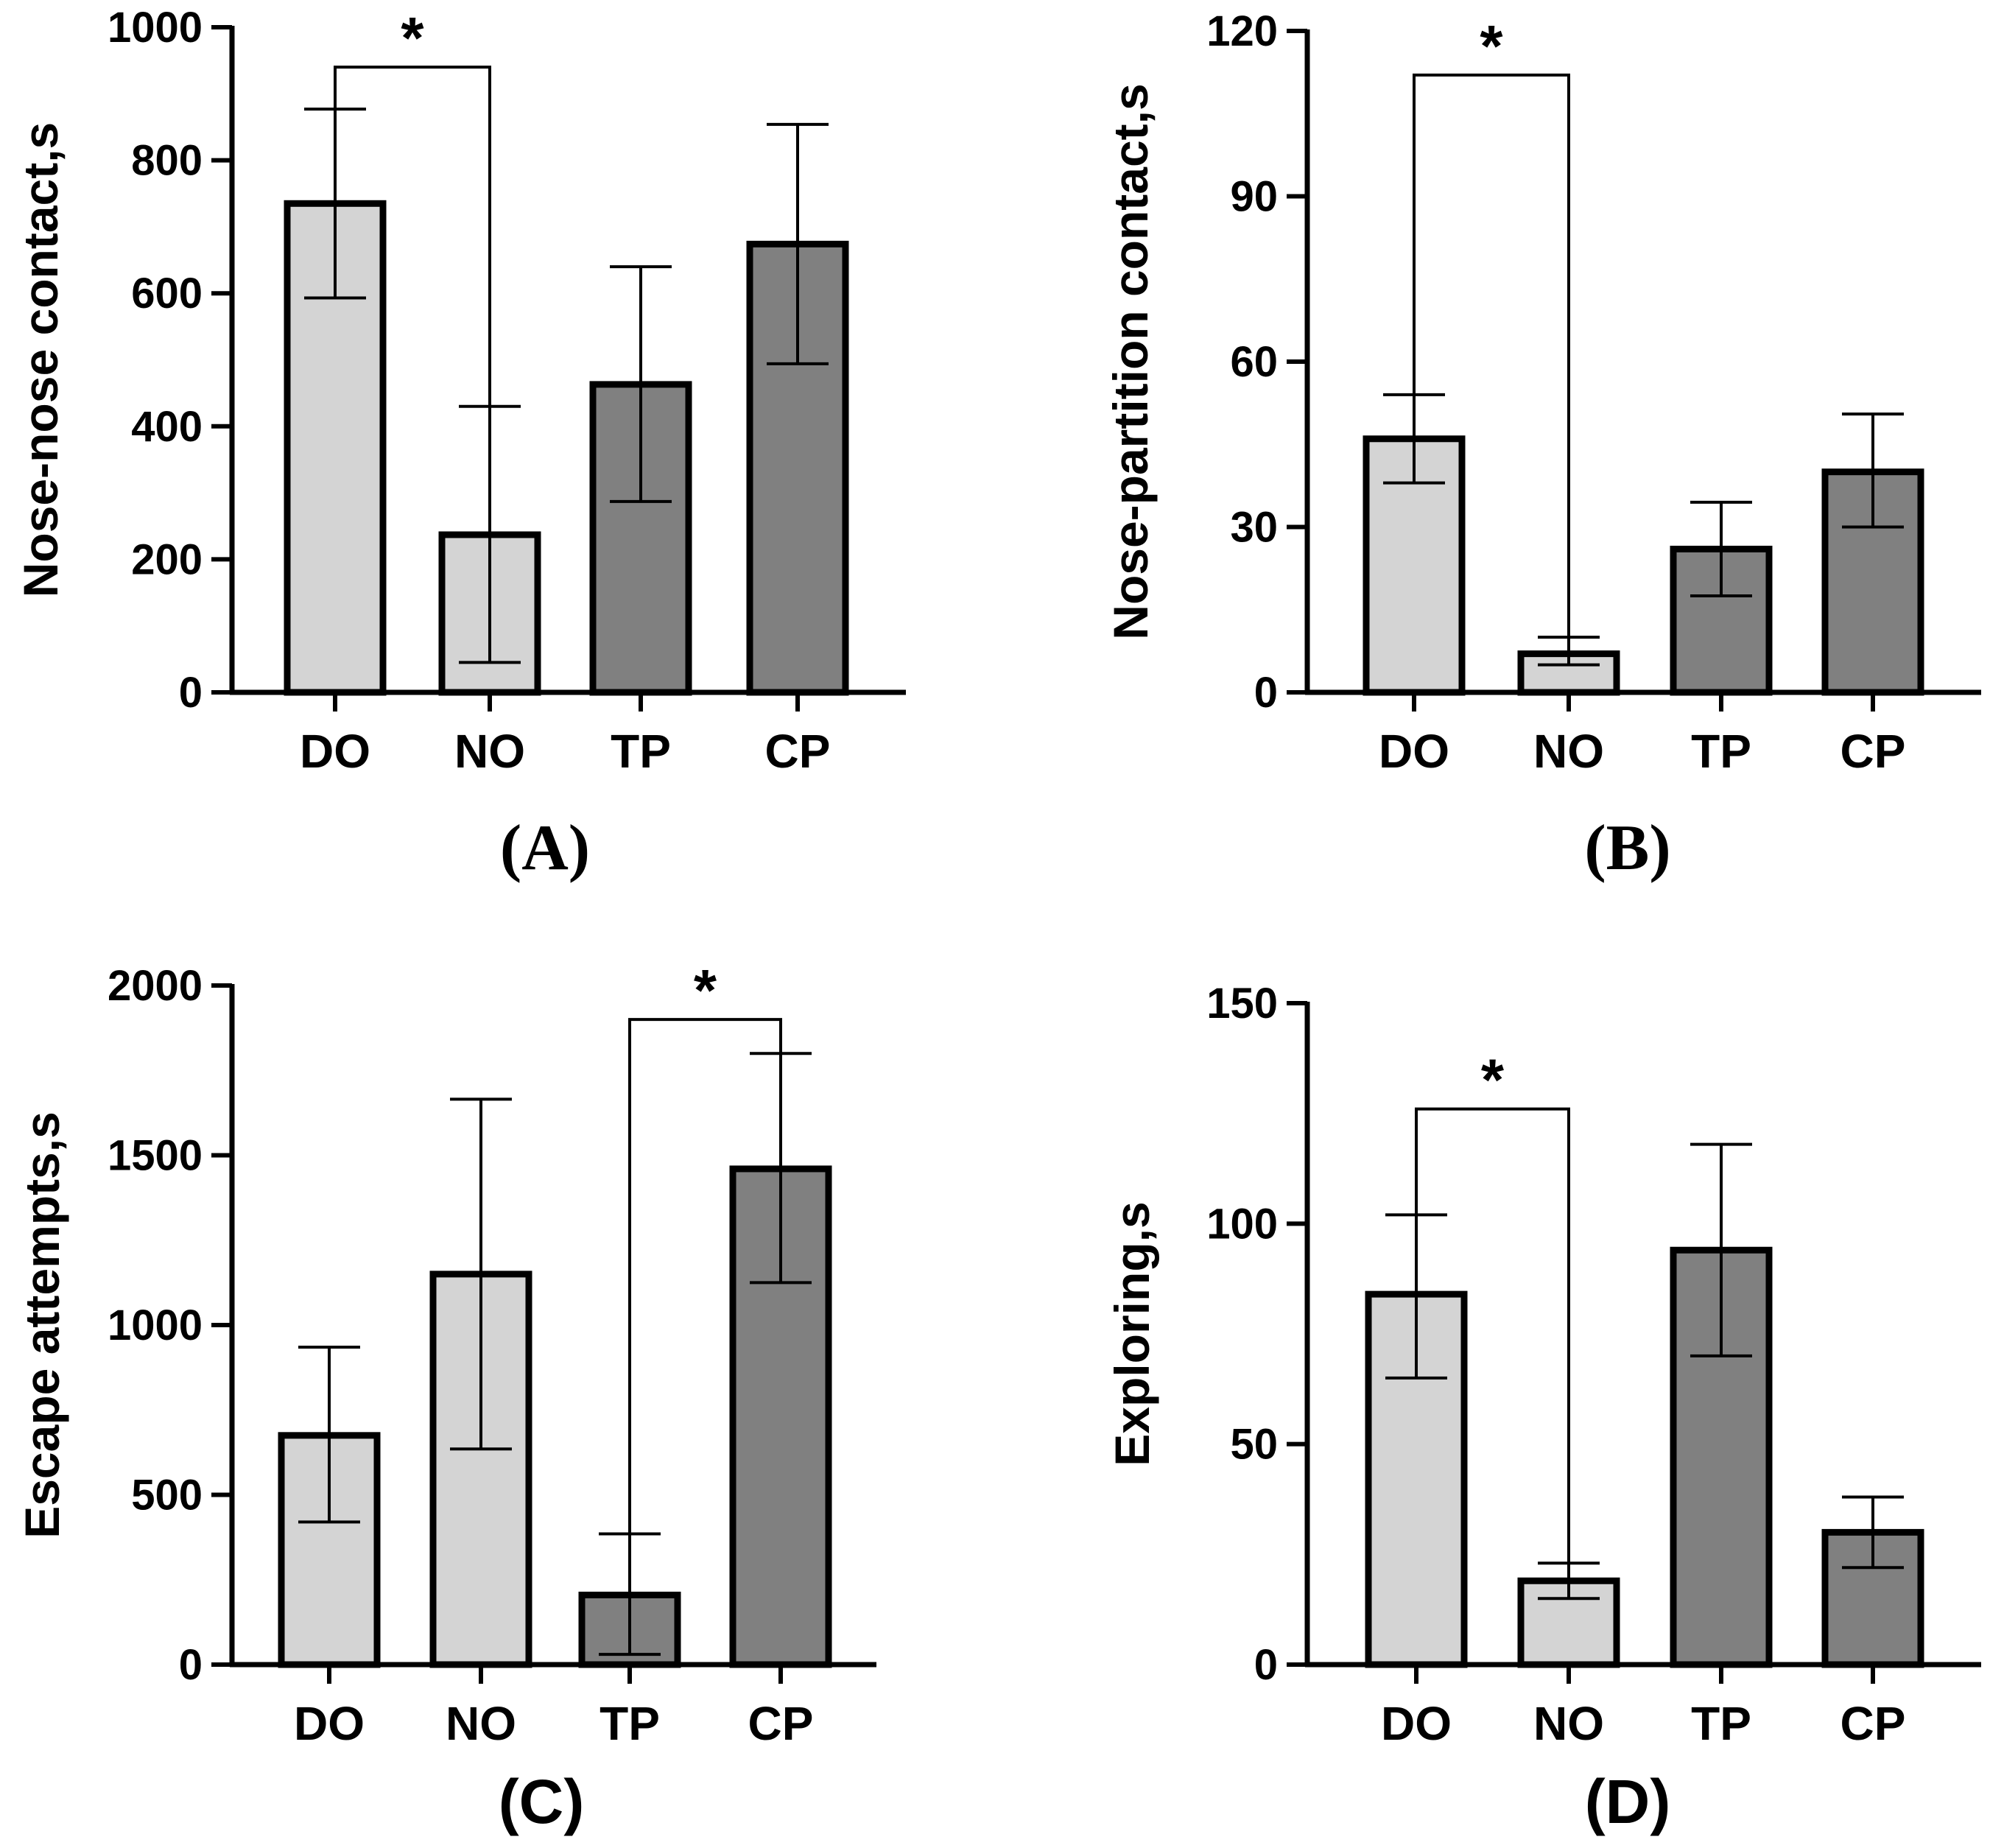 The image size is (1990, 1848). What do you see at coordinates (542, 1802) in the screenshot?
I see `panel-label: (C)` at bounding box center [542, 1802].